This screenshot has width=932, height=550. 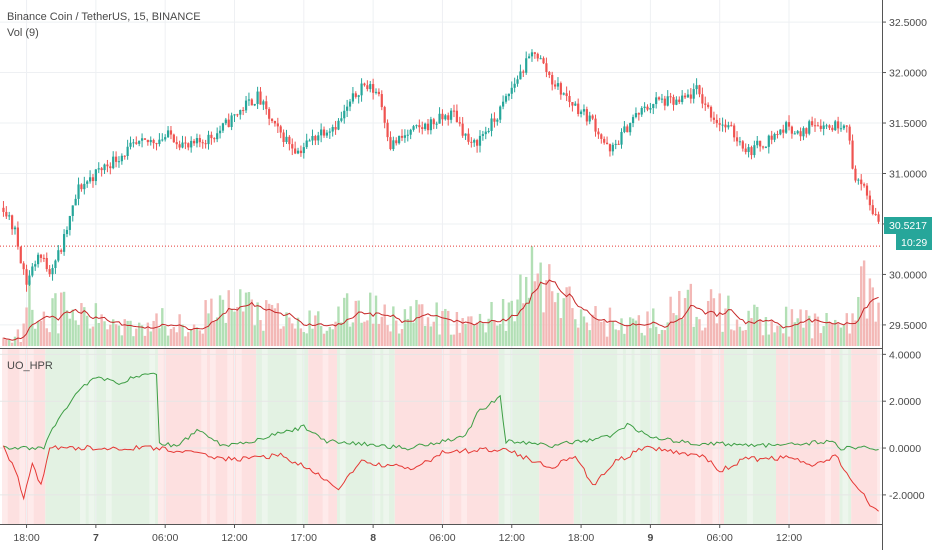 What do you see at coordinates (30, 366) in the screenshot?
I see `indicator-legend: UO_HPR` at bounding box center [30, 366].